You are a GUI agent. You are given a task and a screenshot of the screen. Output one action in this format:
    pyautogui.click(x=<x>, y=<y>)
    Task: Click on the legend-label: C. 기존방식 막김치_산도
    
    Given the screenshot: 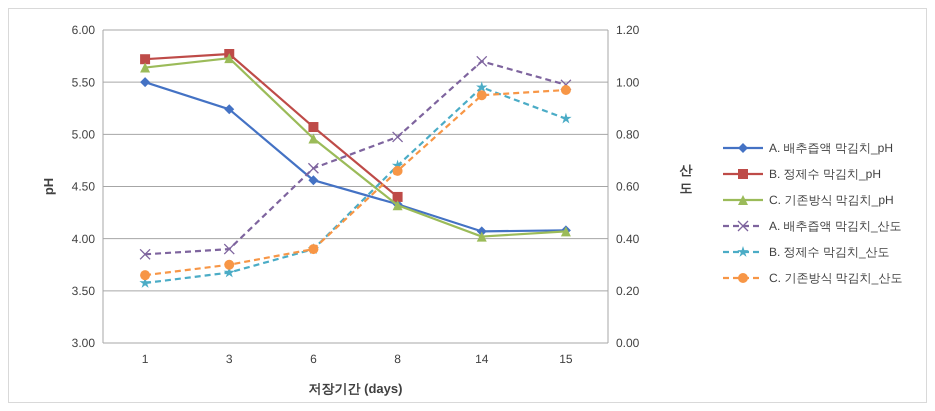 What is the action you would take?
    pyautogui.click(x=835, y=278)
    